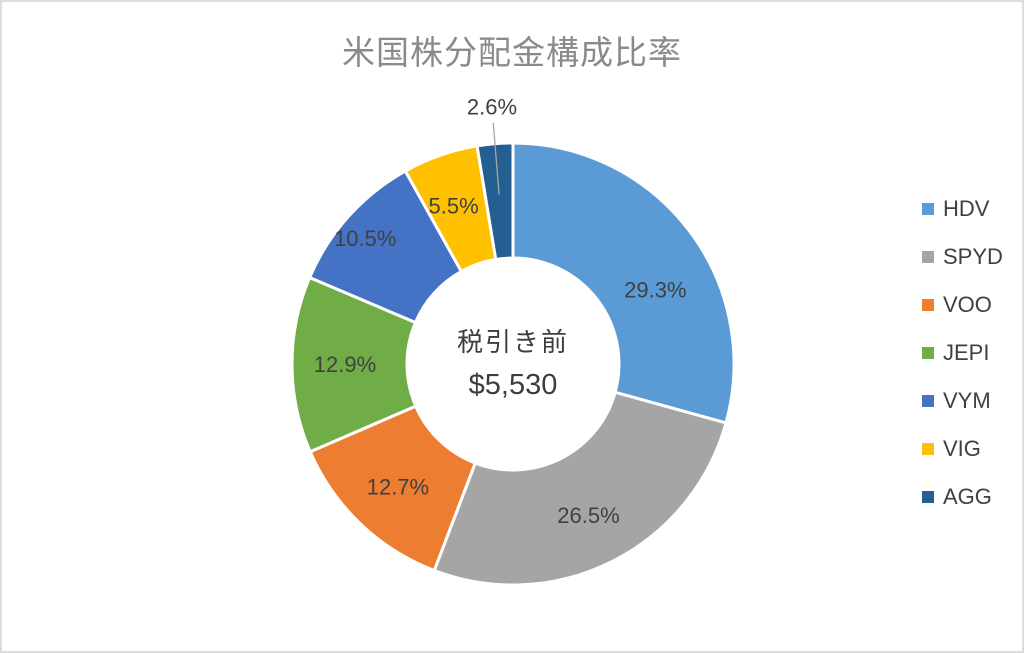 Image resolution: width=1024 pixels, height=653 pixels. I want to click on legend-item-voo: VOO, so click(962, 304).